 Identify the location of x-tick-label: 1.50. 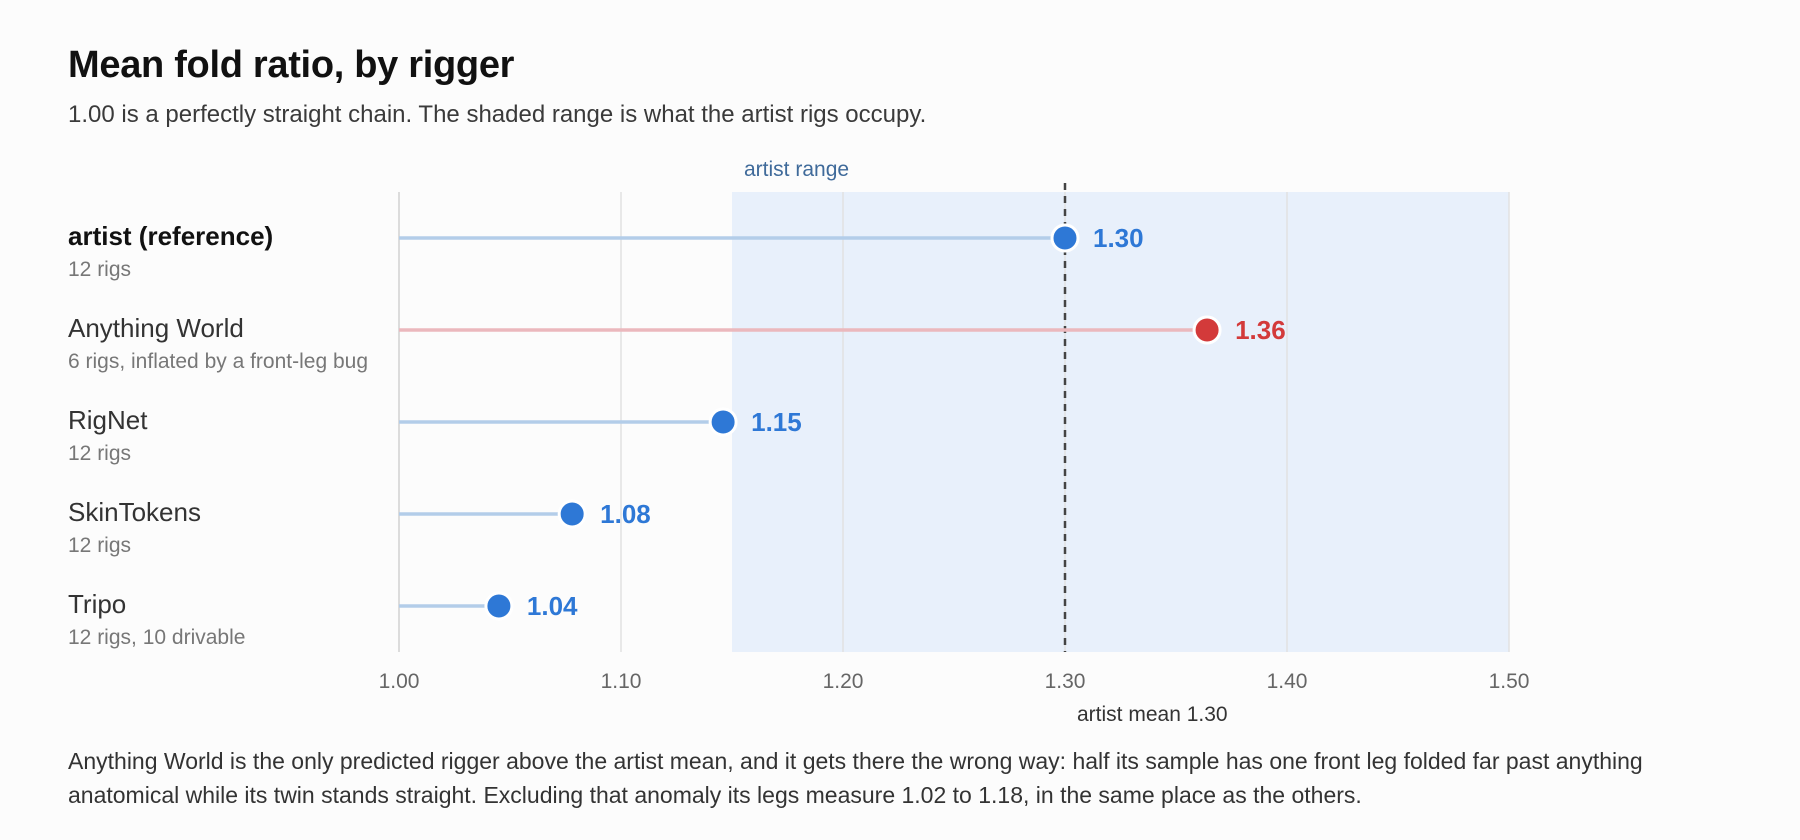
(1509, 681).